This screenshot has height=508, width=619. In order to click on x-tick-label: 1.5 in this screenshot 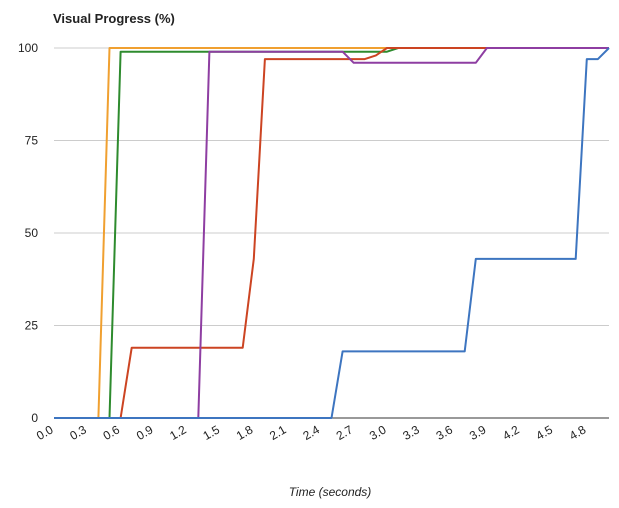, I will do `click(212, 432)`.